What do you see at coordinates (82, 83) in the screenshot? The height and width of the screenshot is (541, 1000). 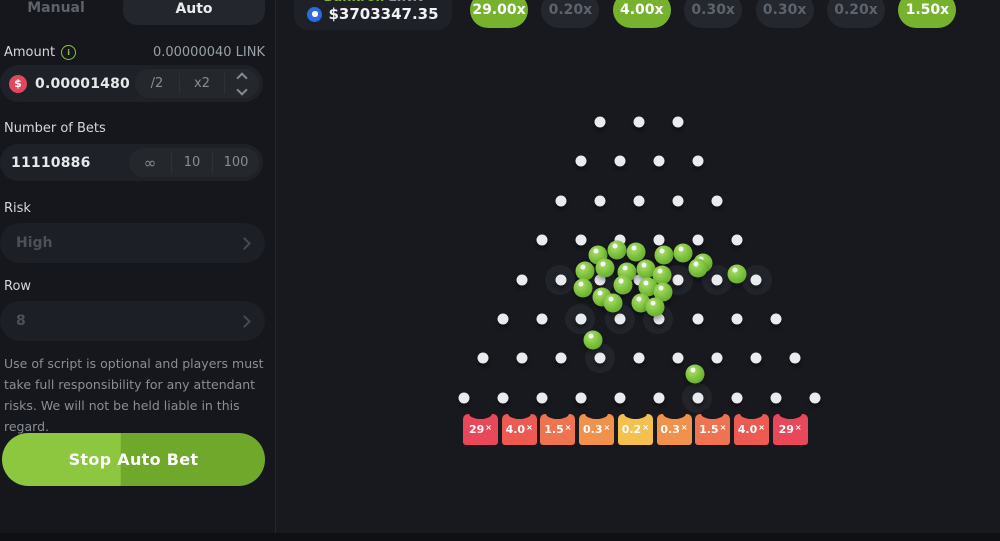 I see `amount-value: 0.00001480` at bounding box center [82, 83].